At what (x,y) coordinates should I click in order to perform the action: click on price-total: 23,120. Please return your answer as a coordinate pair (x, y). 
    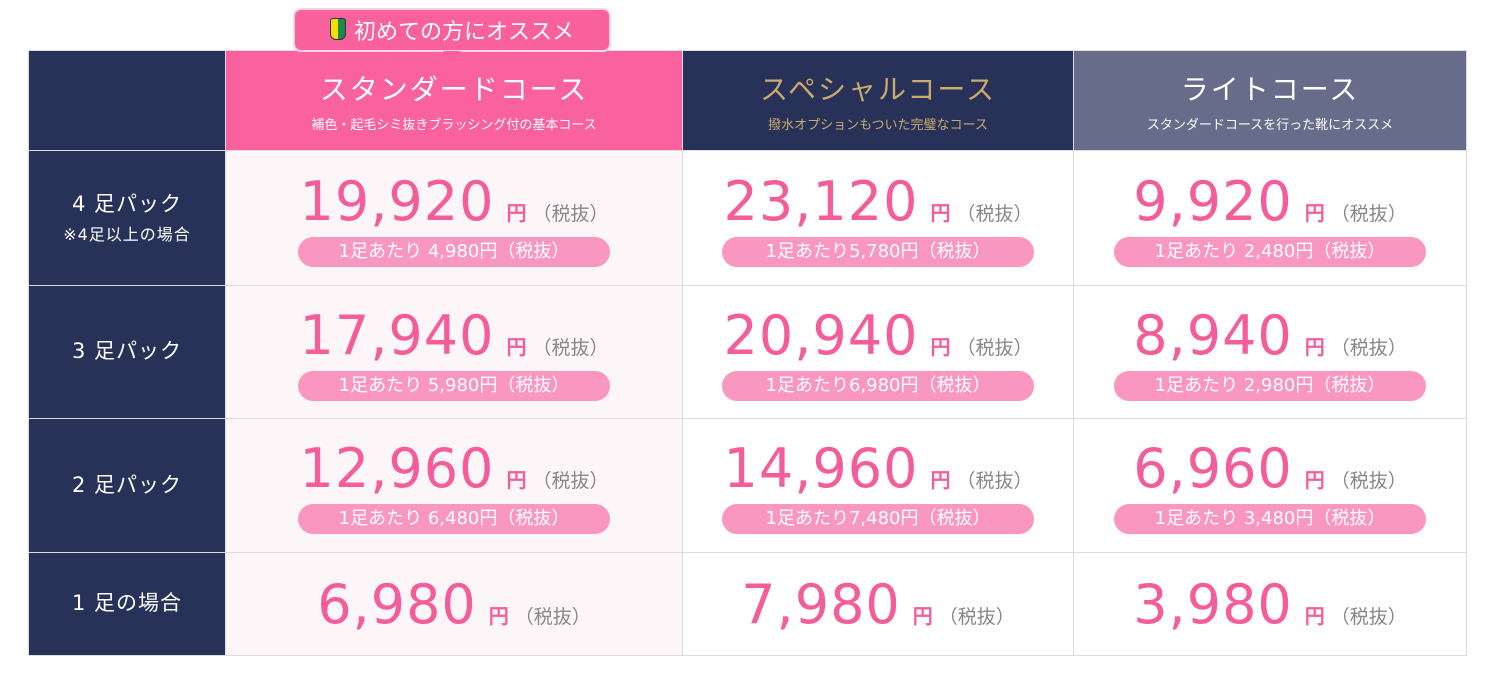
    Looking at the image, I should click on (821, 201).